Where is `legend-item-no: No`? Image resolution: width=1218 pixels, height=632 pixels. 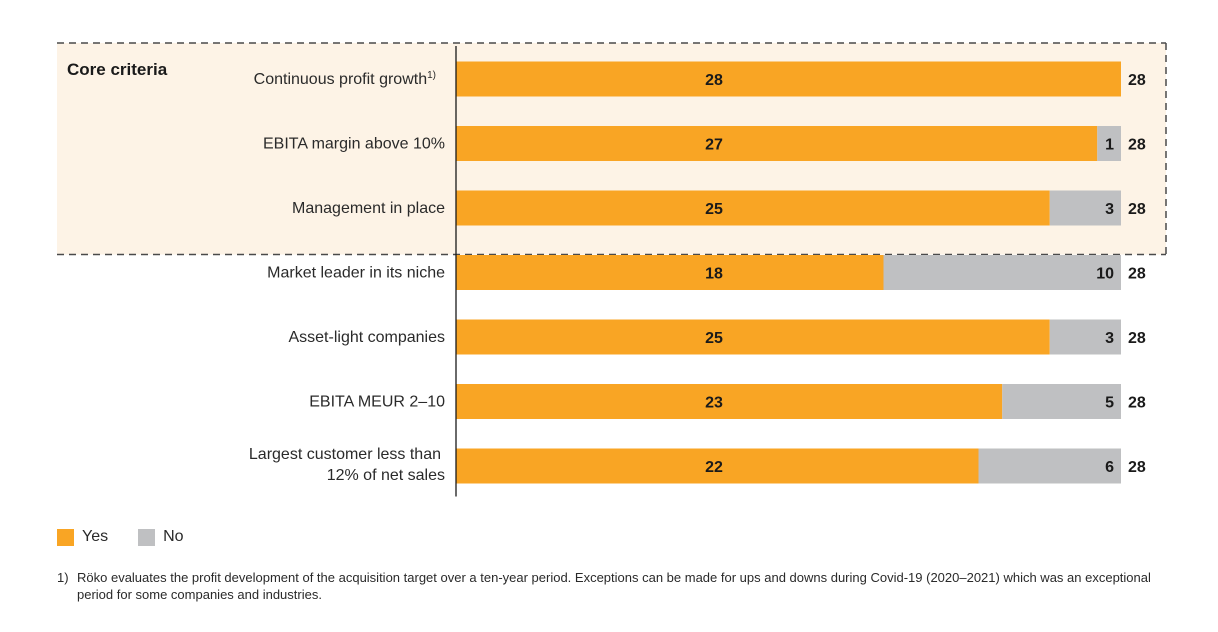 legend-item-no: No is located at coordinates (161, 537).